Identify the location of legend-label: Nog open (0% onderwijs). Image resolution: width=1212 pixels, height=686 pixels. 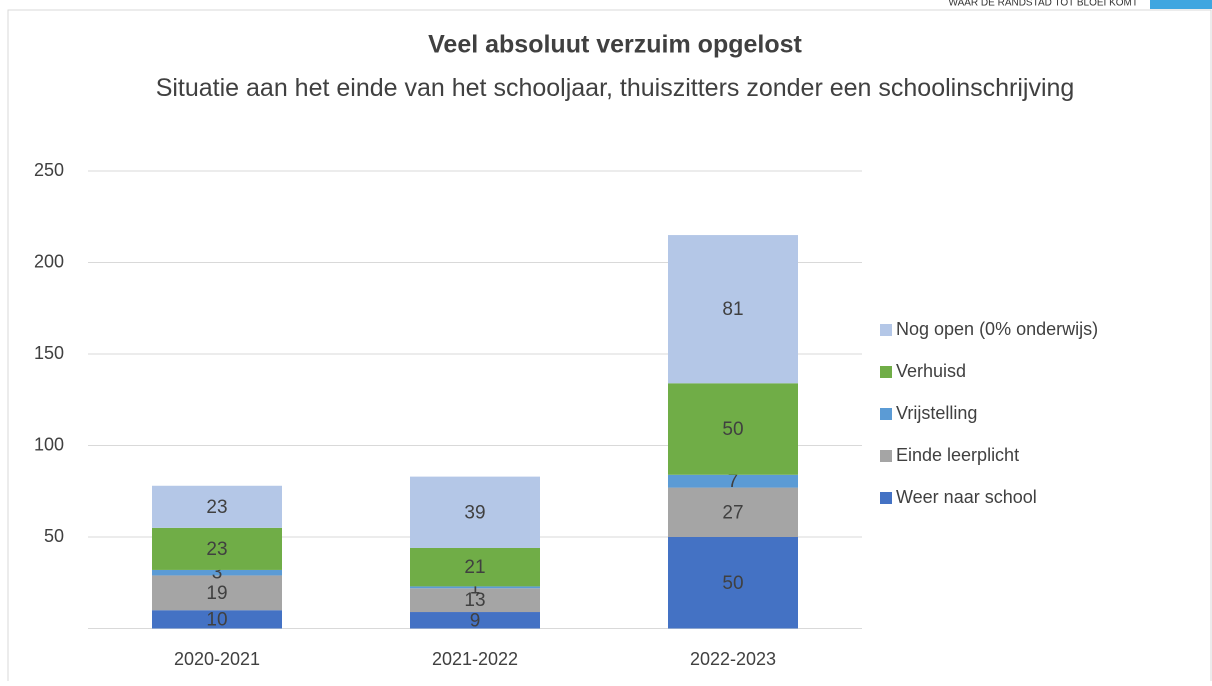
(997, 329).